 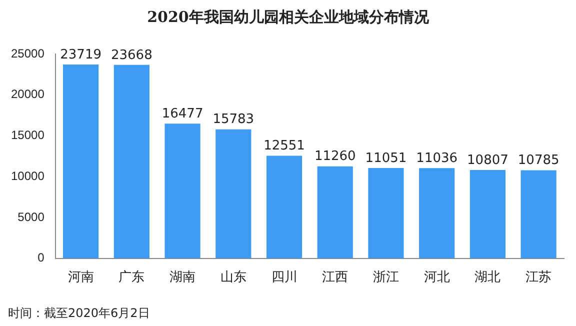 What do you see at coordinates (335, 156) in the screenshot?
I see `data-label: 11260` at bounding box center [335, 156].